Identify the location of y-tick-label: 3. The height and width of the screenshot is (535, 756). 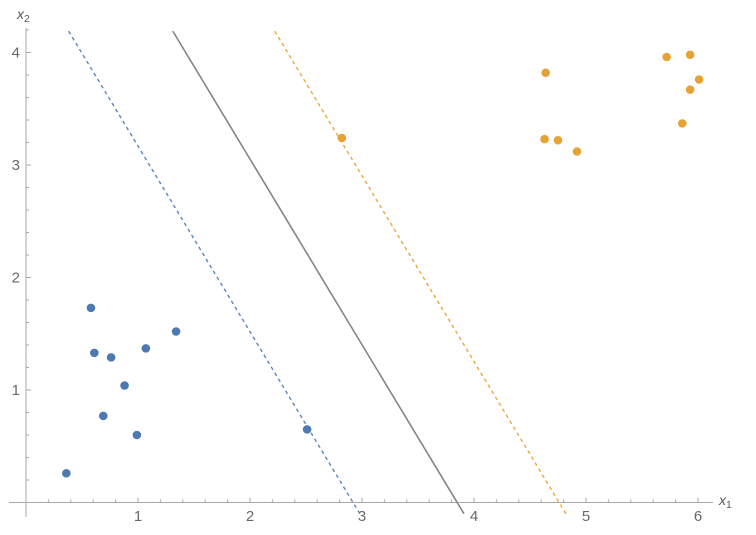
(16, 165).